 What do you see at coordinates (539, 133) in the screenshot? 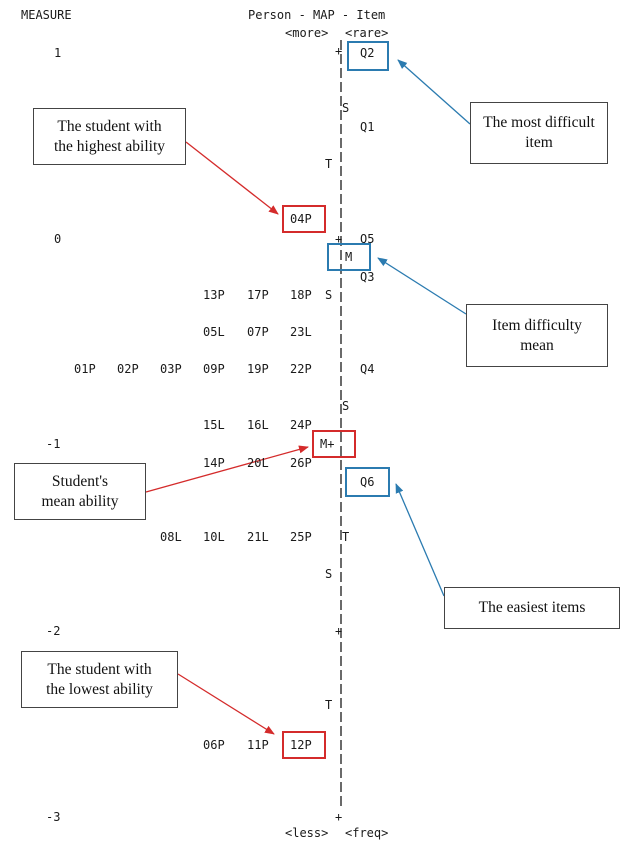
I see `callout-most-difficult: The most difficult item` at bounding box center [539, 133].